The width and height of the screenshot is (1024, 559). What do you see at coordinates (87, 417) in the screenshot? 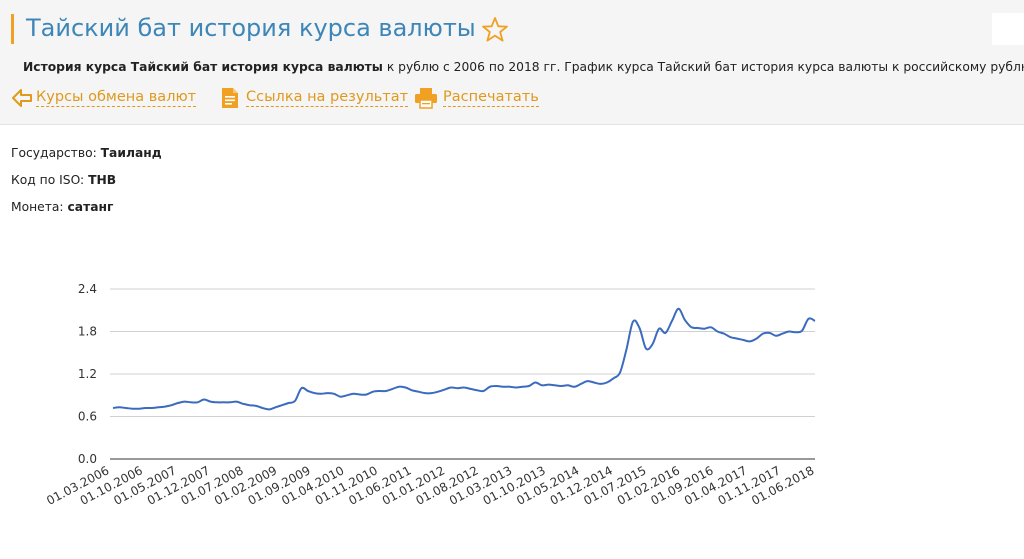
I see `y-tick-label: 0.6` at bounding box center [87, 417].